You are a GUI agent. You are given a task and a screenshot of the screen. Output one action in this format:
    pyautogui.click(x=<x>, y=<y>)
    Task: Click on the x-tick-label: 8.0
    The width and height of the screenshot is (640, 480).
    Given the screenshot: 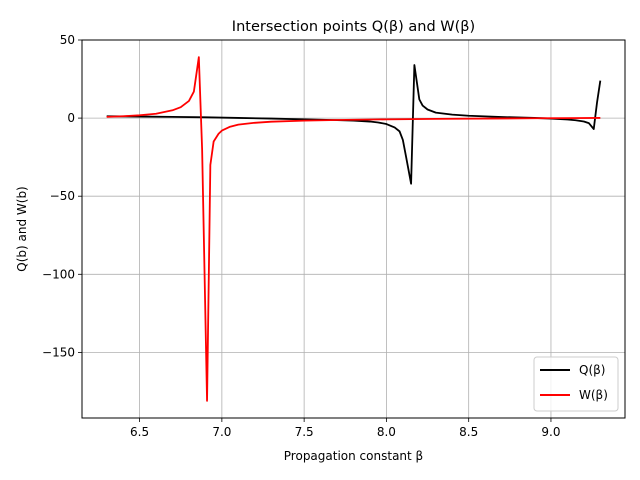 What is the action you would take?
    pyautogui.click(x=386, y=432)
    